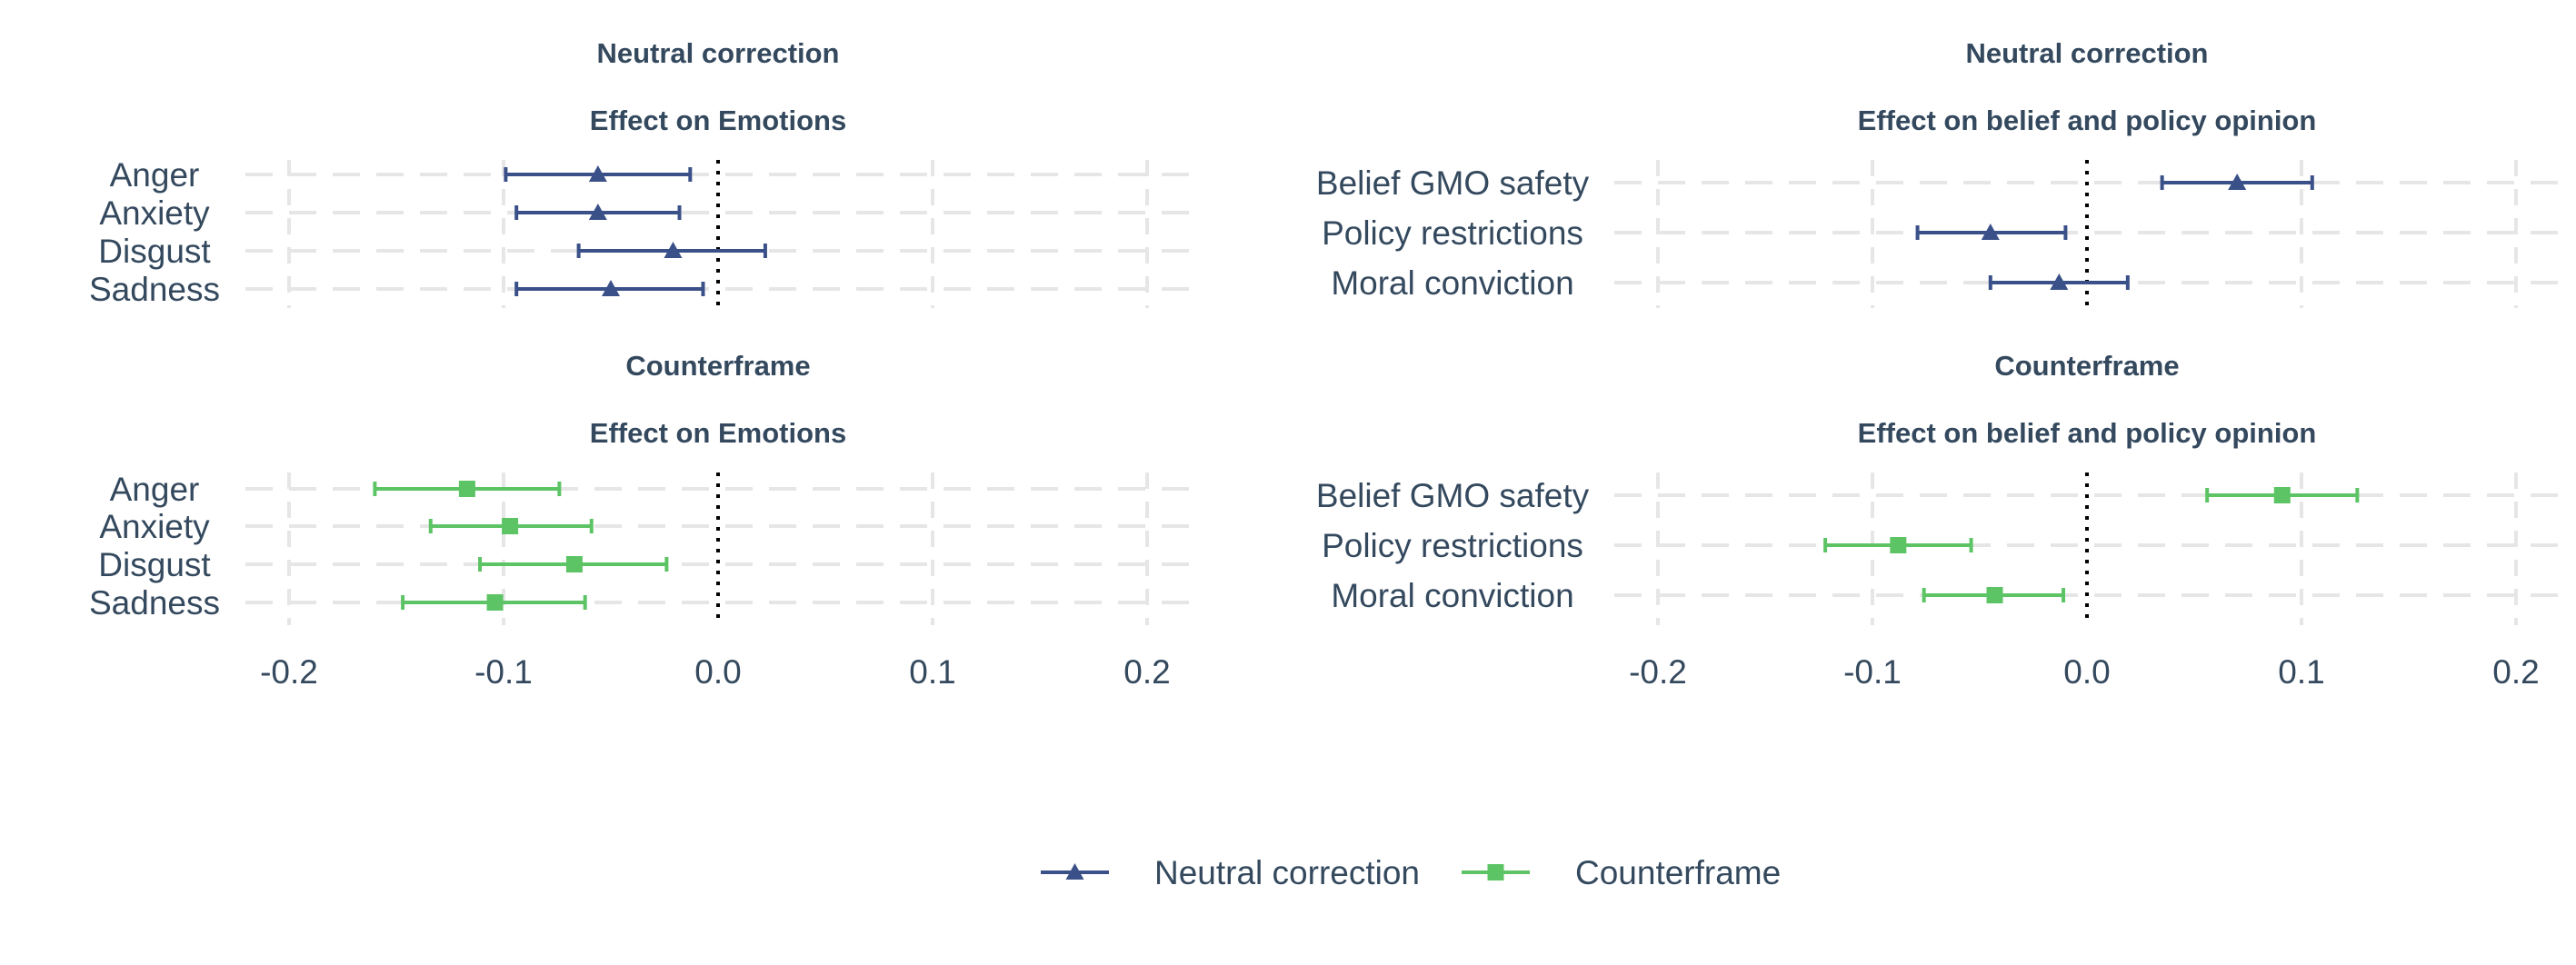 This screenshot has width=2576, height=965. What do you see at coordinates (1074, 871) in the screenshot?
I see `legend-triangle-icon` at bounding box center [1074, 871].